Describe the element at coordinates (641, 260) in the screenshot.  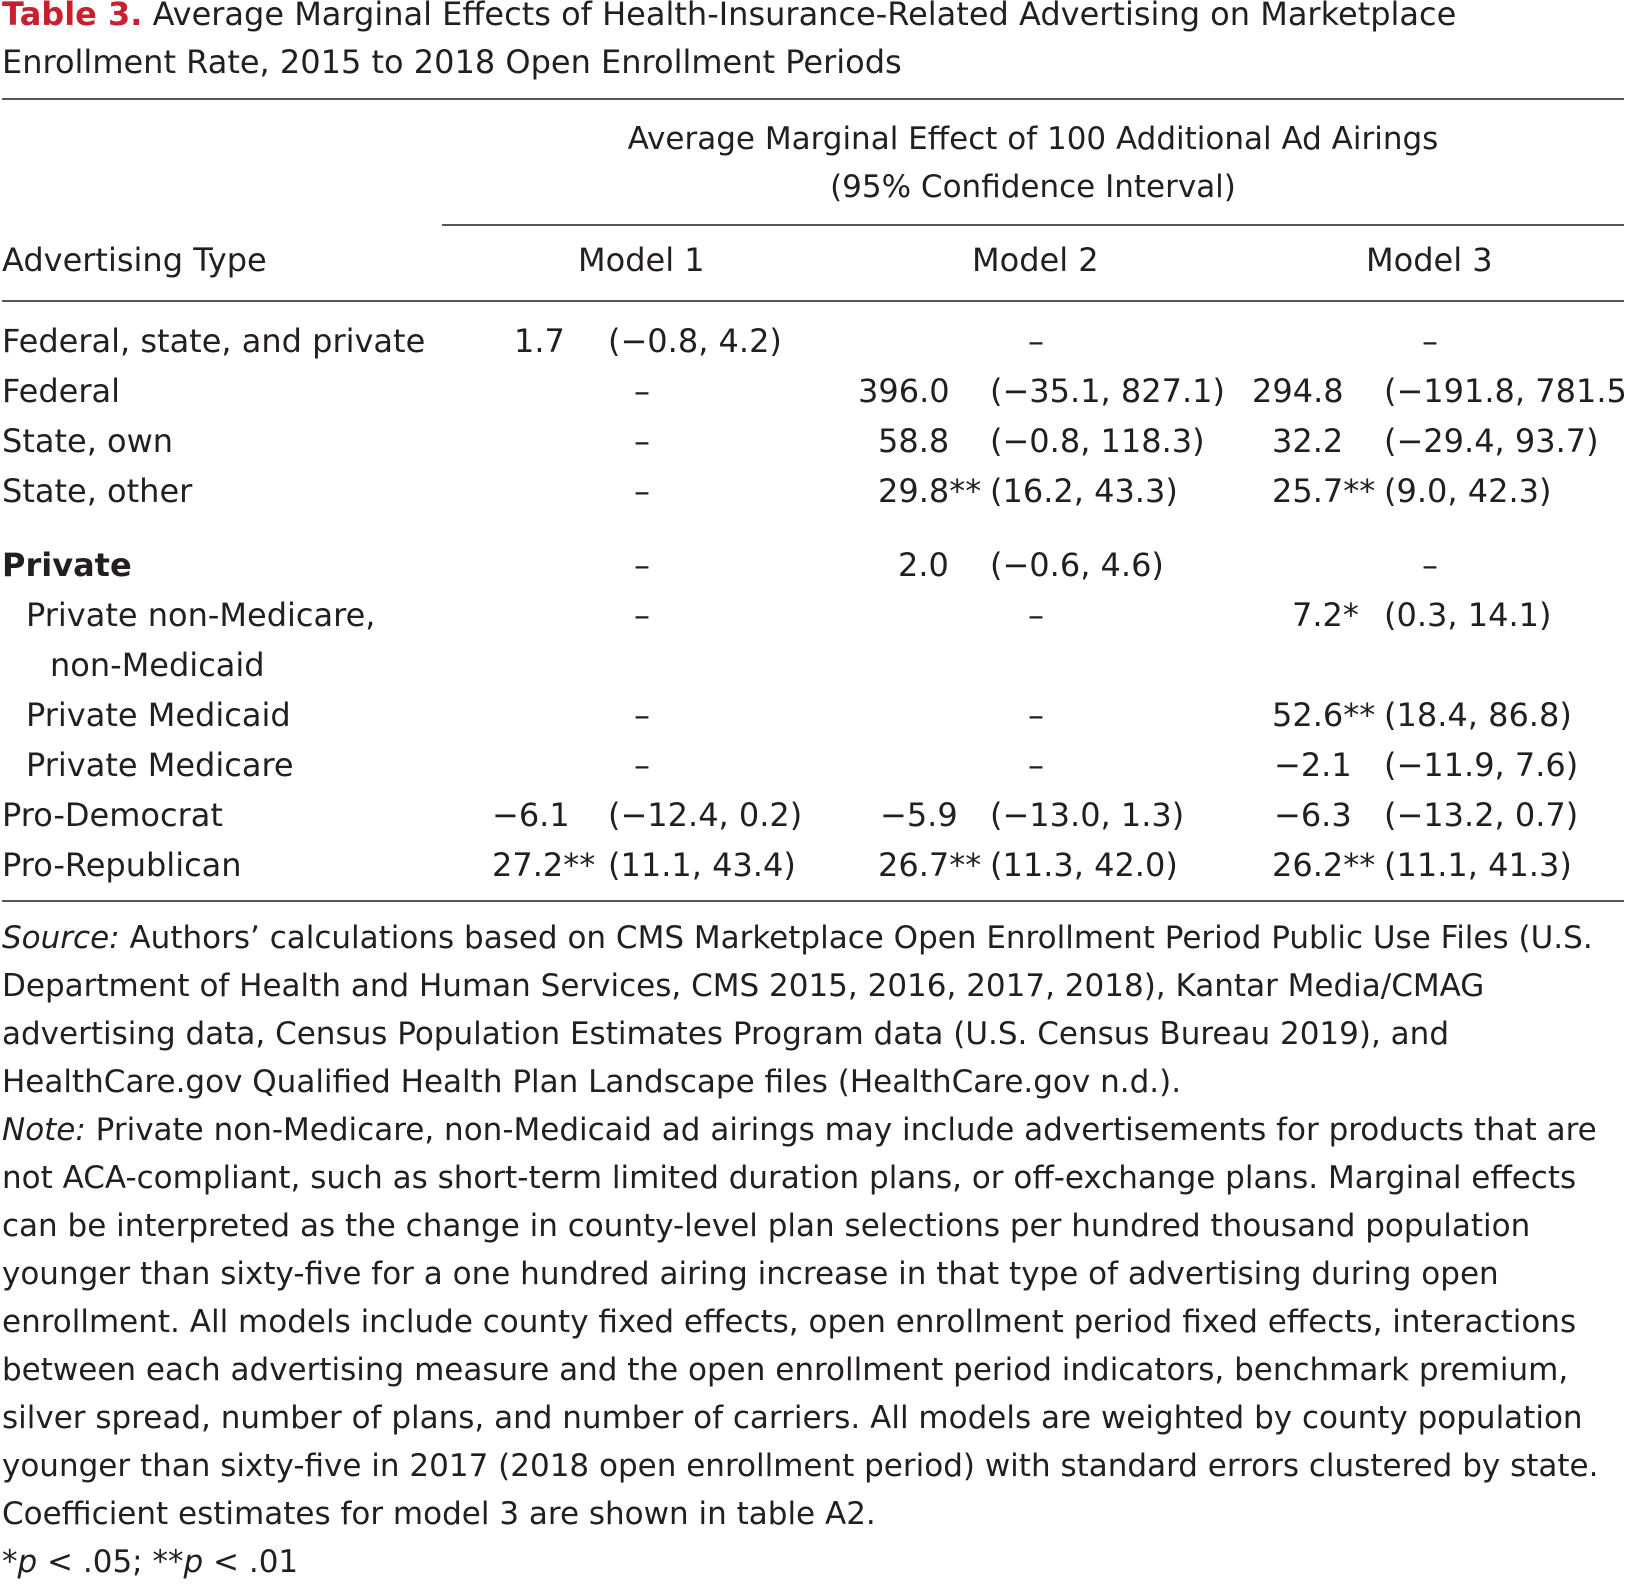
I see `model-1-header: Model 1` at that location.